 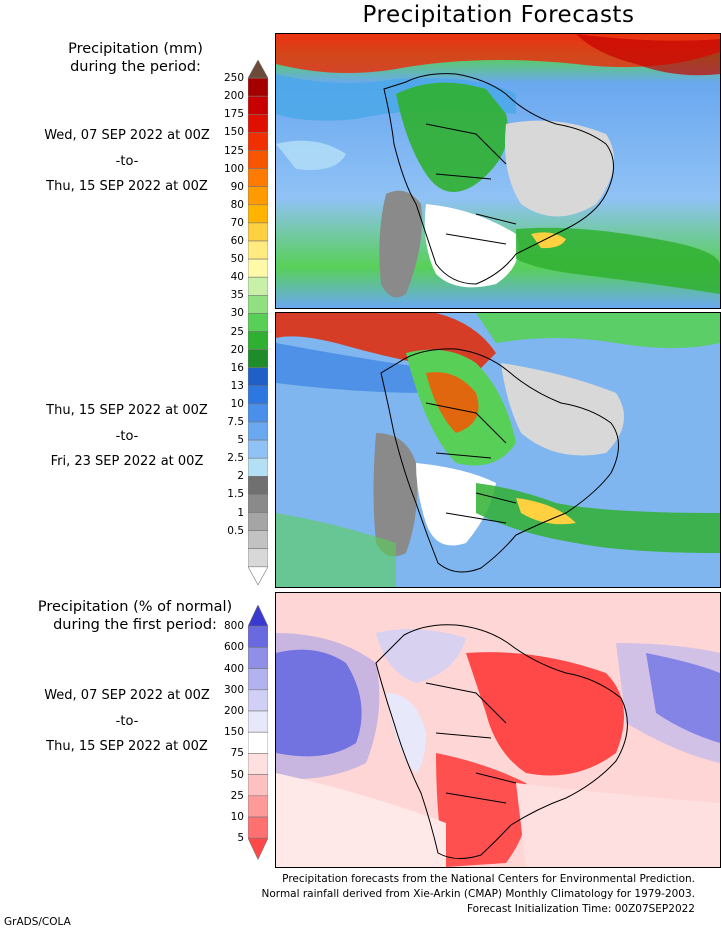 What do you see at coordinates (237, 313) in the screenshot?
I see `colorbar-tick-label: 30` at bounding box center [237, 313].